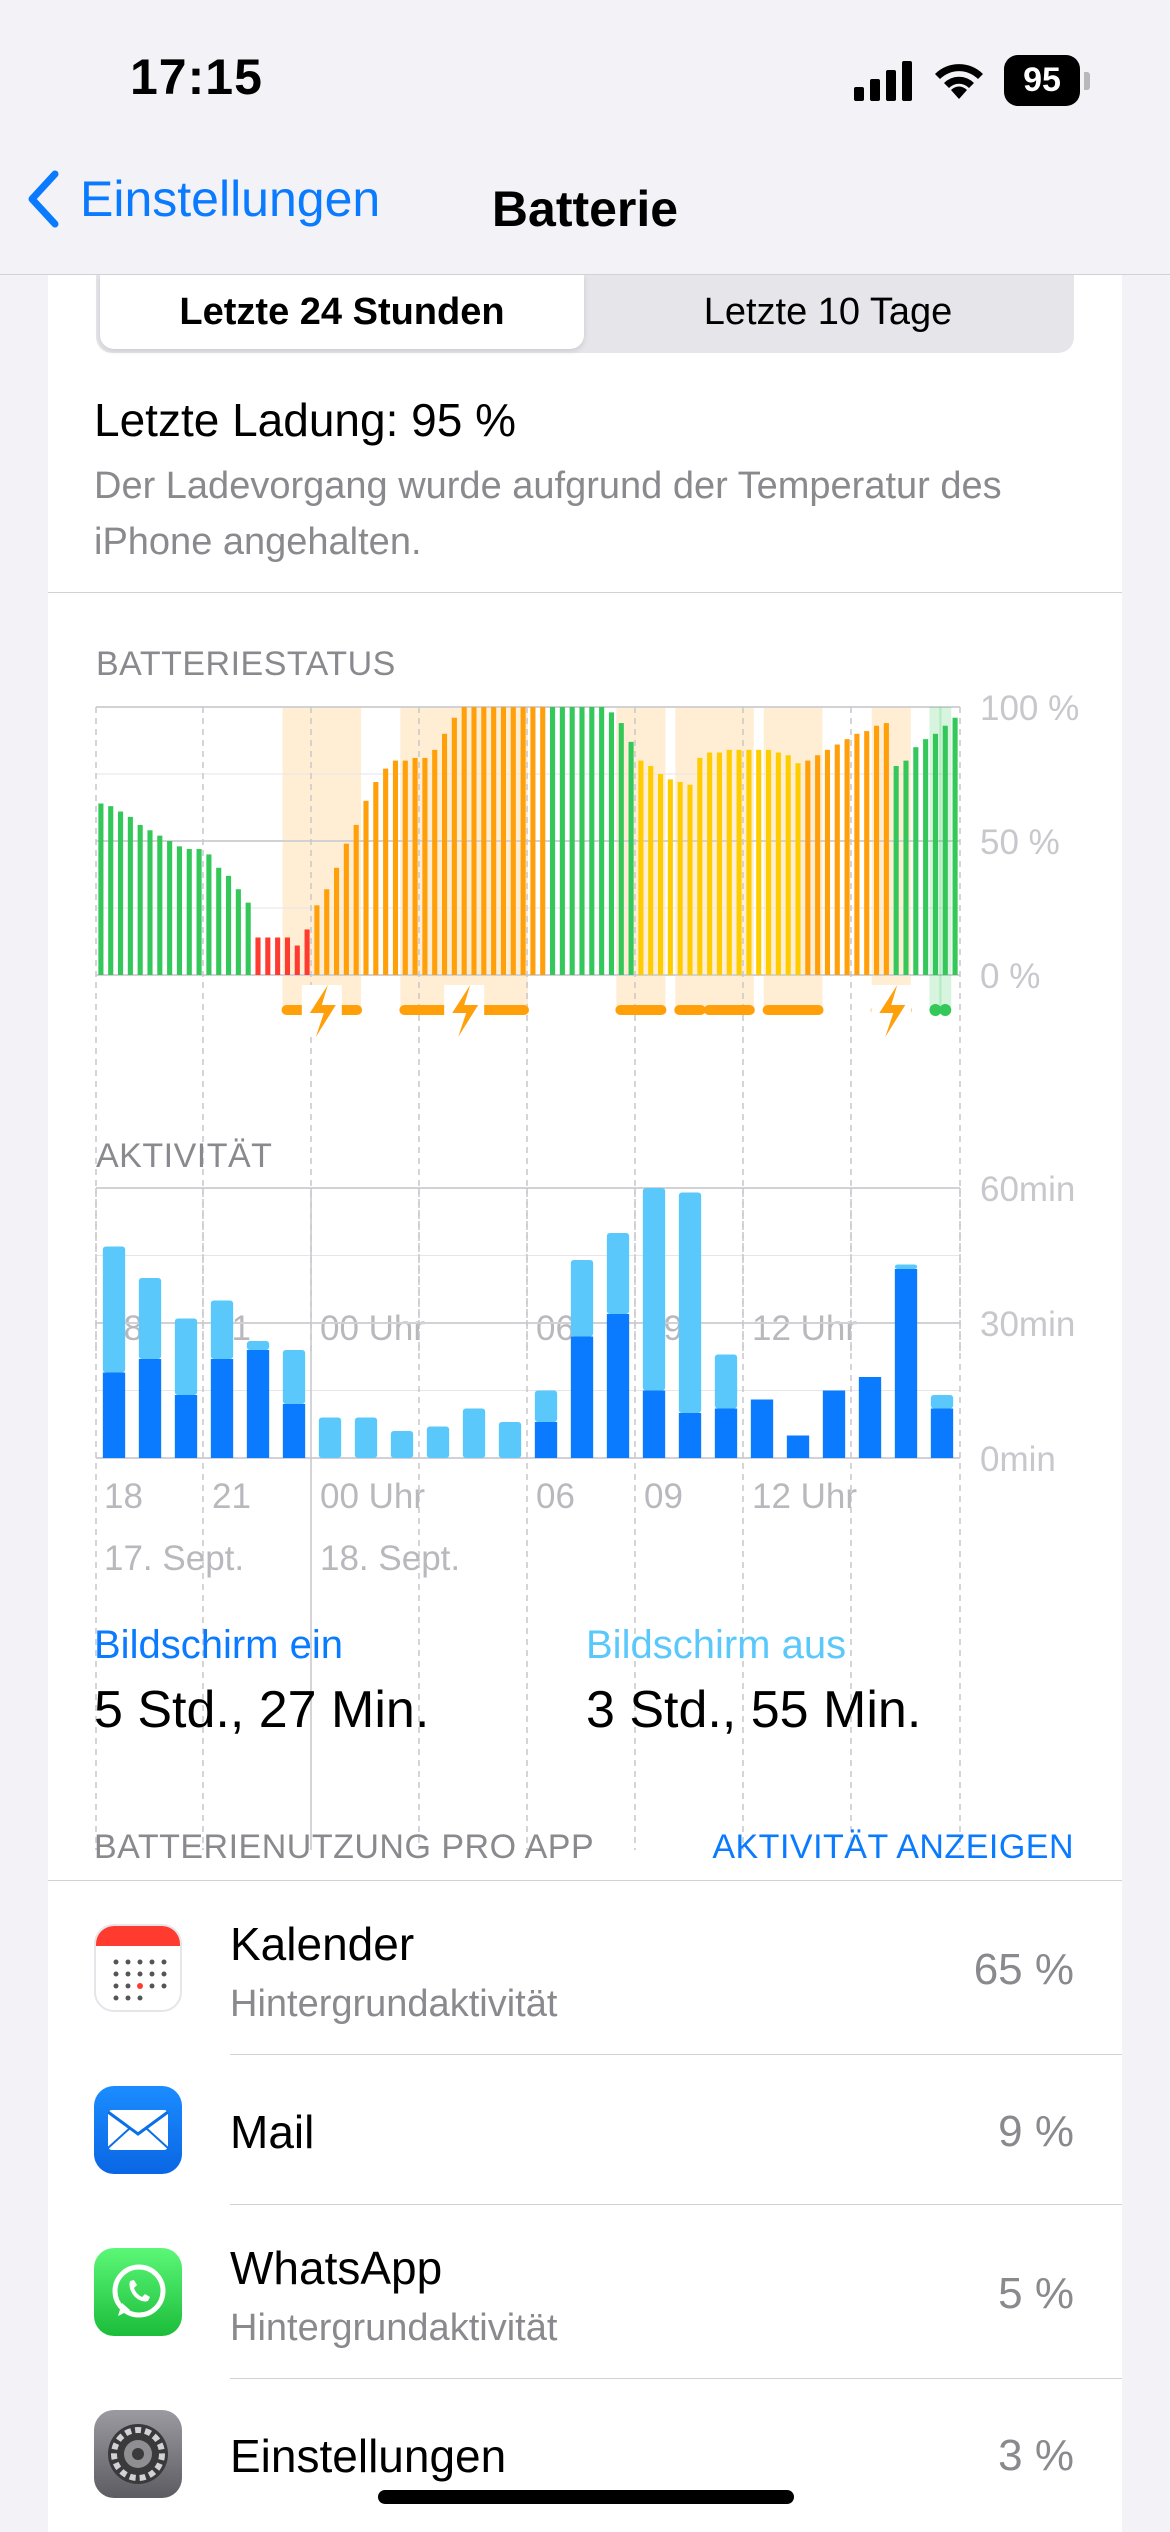  Describe the element at coordinates (883, 80) in the screenshot. I see `cellular-signal-icon` at that location.